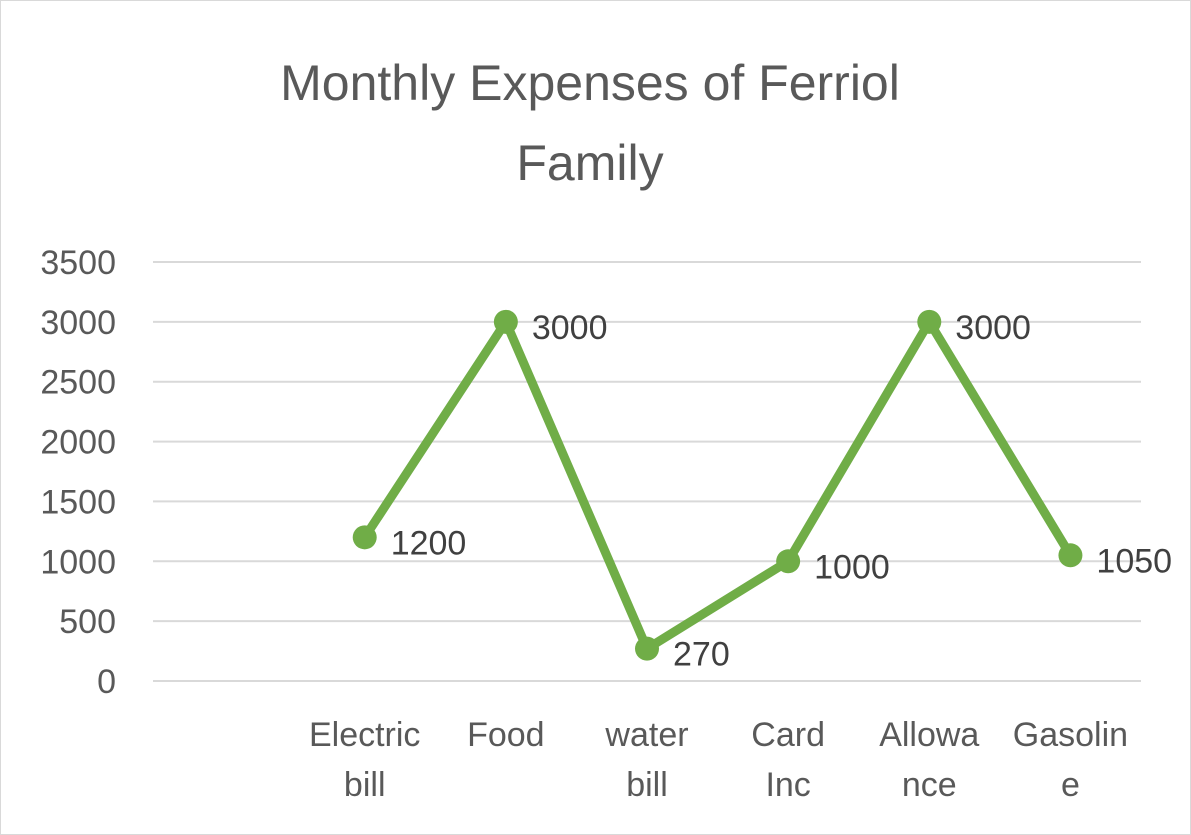 The width and height of the screenshot is (1191, 835). Describe the element at coordinates (788, 735) in the screenshot. I see `x-tick-label: Card` at that location.